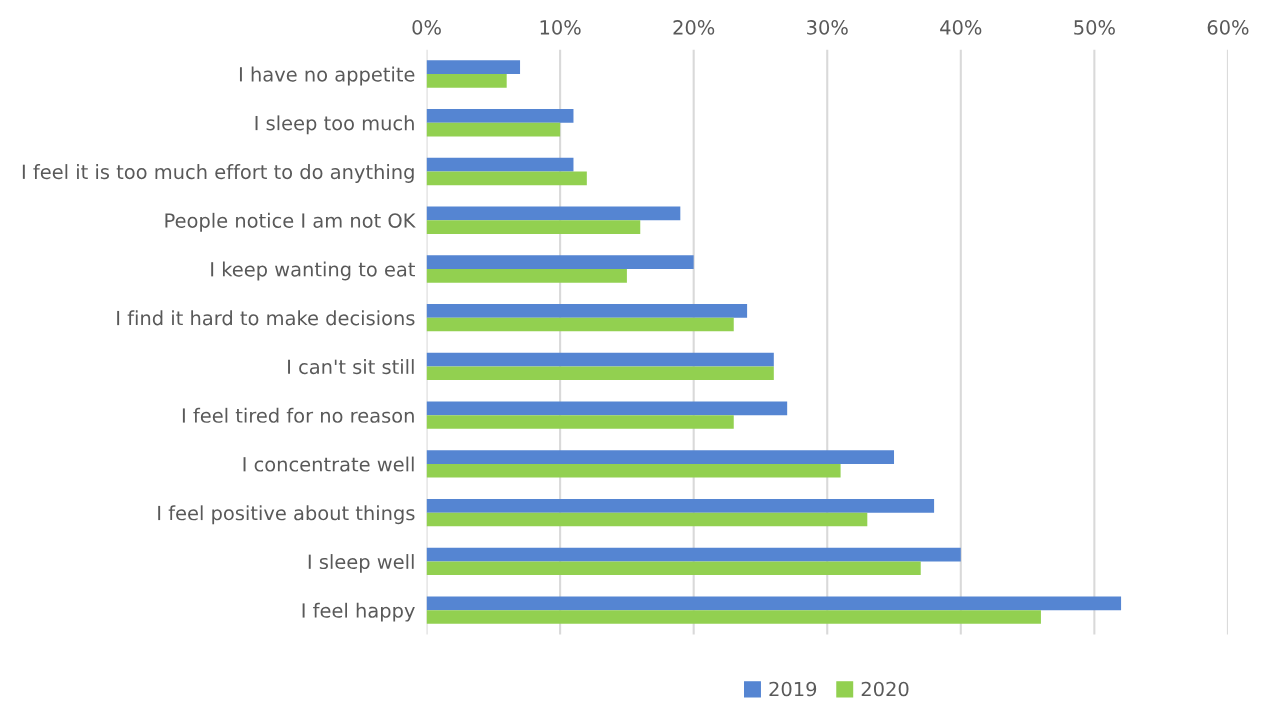  I want to click on y-tick-label: I can't sit still, so click(351, 367).